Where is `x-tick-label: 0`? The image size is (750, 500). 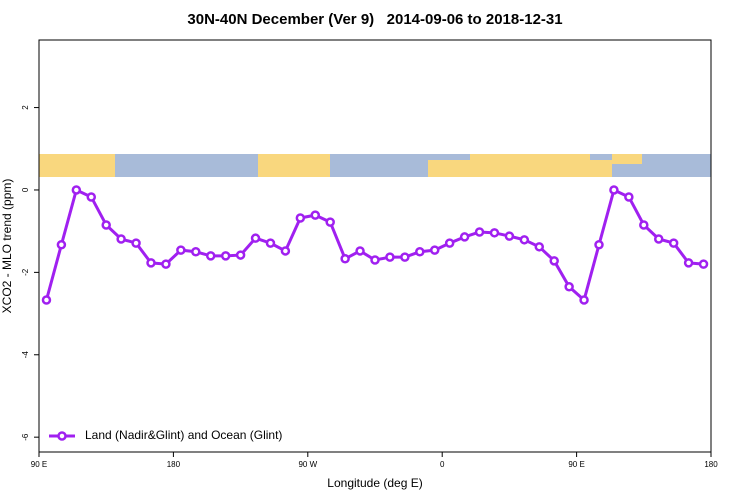
x-tick-label: 0 is located at coordinates (442, 464).